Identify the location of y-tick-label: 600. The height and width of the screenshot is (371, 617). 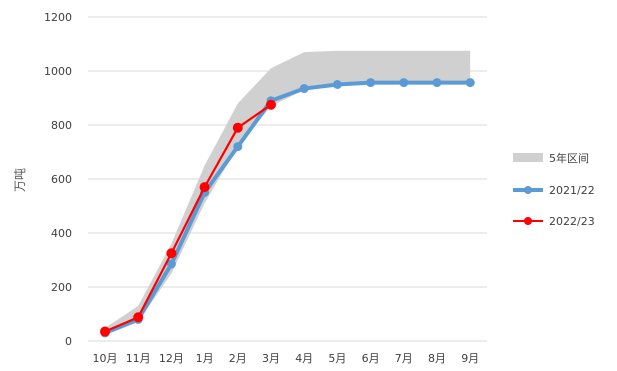
(61, 179).